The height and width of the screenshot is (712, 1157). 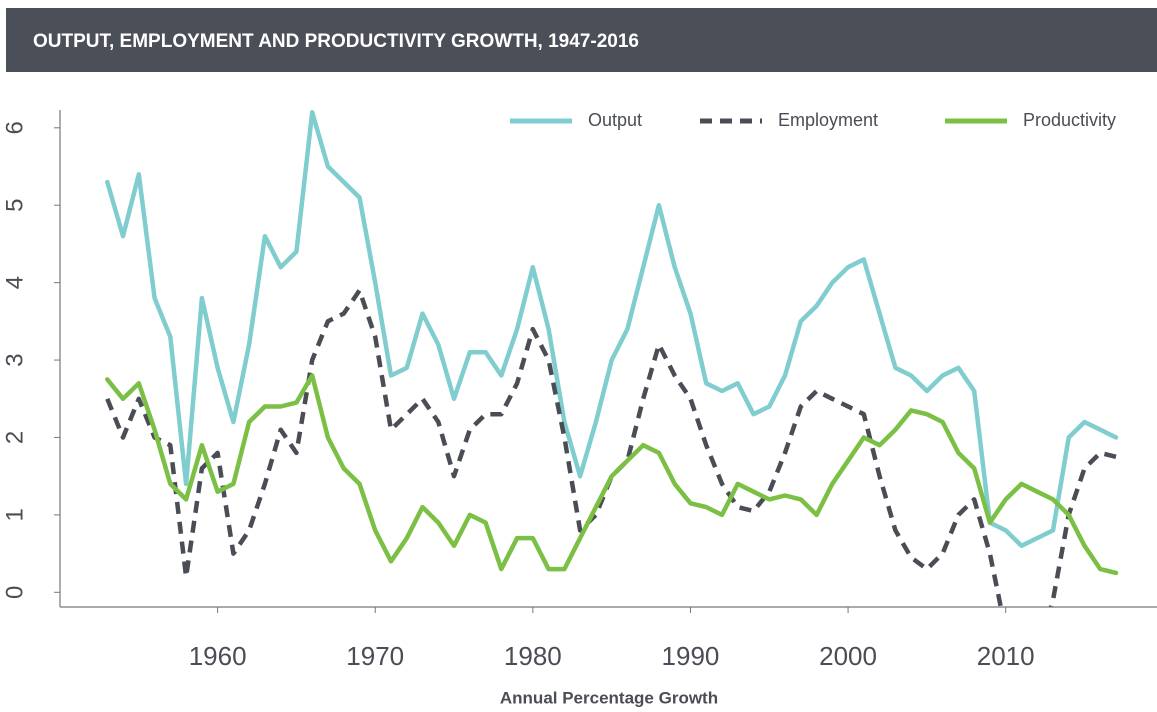 What do you see at coordinates (1069, 120) in the screenshot?
I see `legend-label: Productivity` at bounding box center [1069, 120].